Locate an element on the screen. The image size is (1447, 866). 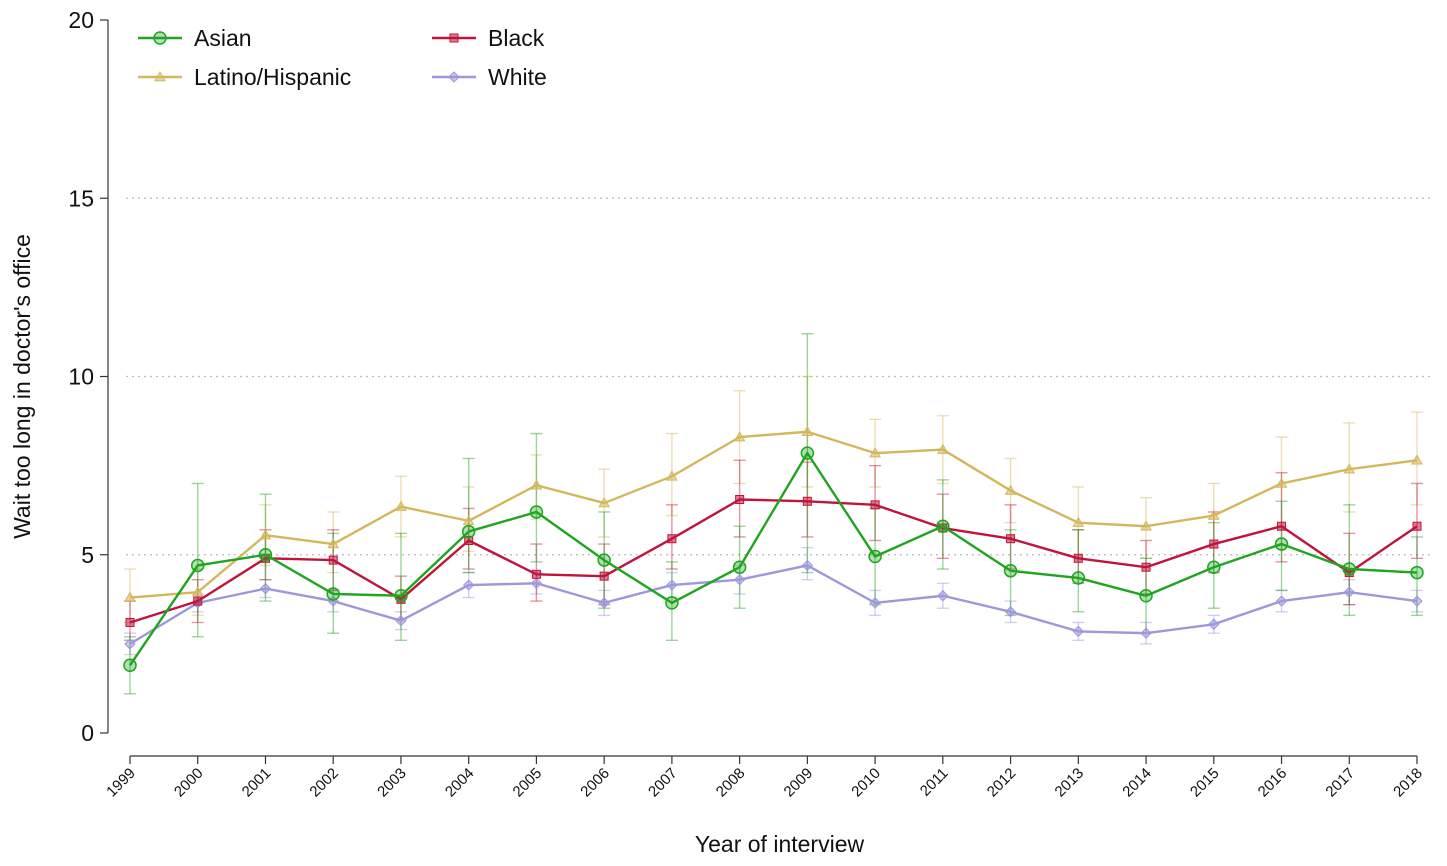
x-tick-label: 2011 is located at coordinates (934, 782).